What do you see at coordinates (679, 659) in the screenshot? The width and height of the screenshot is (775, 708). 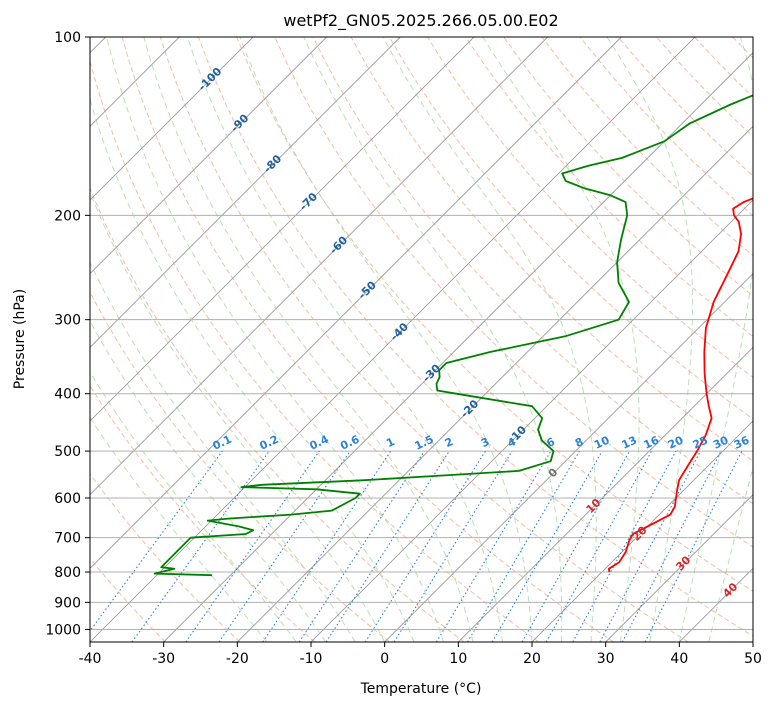 I see `x-tick-label: 40` at bounding box center [679, 659].